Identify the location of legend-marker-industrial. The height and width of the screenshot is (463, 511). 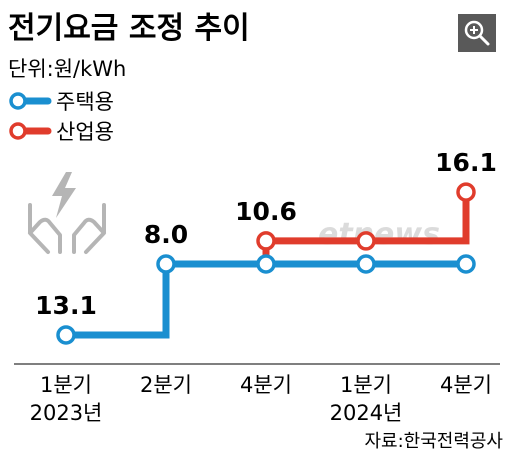
(18, 131).